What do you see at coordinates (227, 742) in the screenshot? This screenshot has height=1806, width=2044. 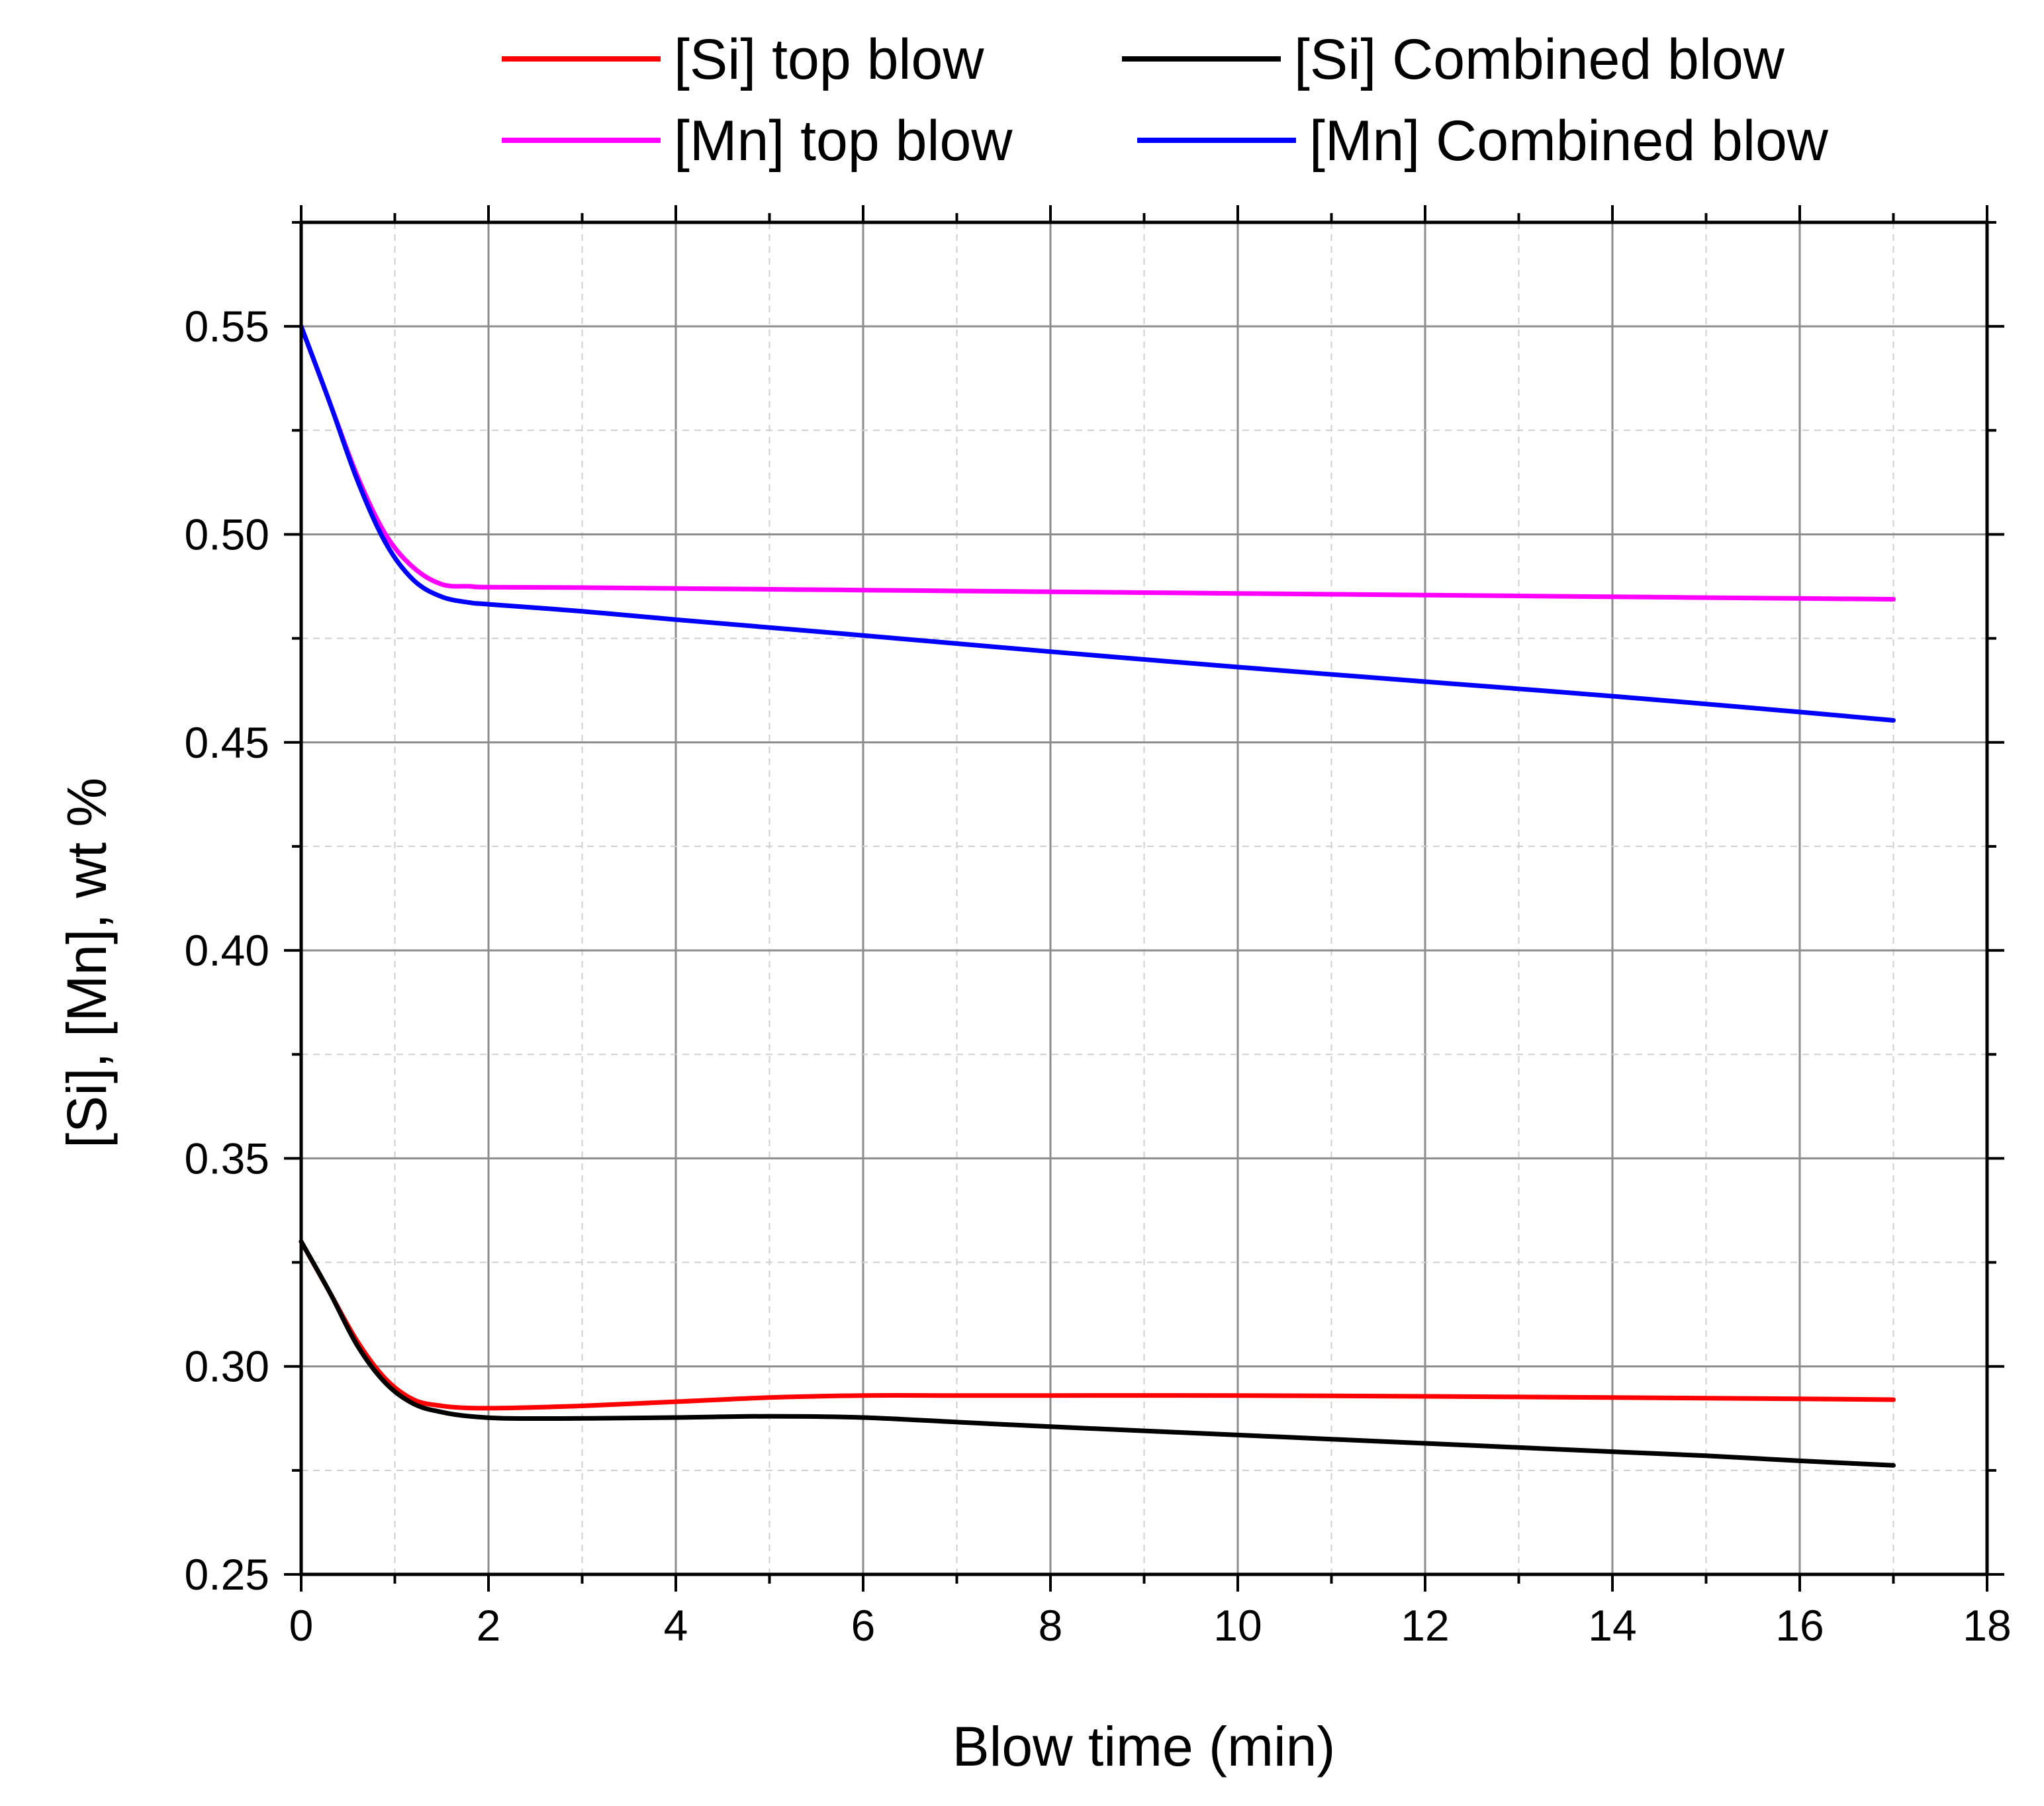 I see `y-tick-label: 0.45` at bounding box center [227, 742].